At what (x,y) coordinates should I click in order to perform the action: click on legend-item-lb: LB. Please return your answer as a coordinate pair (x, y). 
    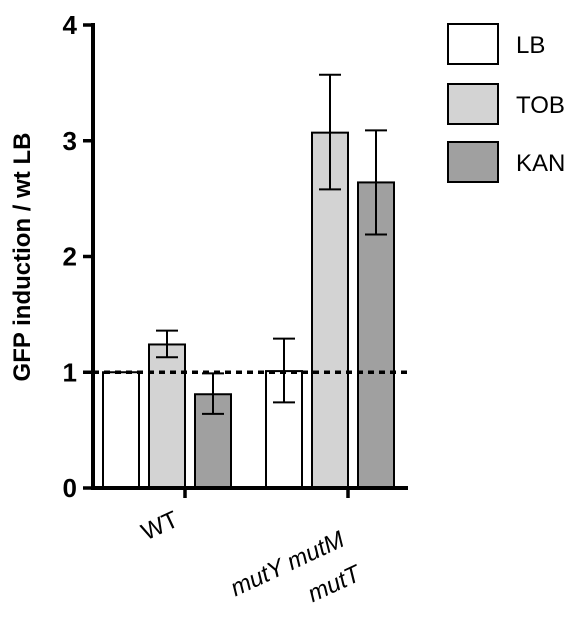
    Looking at the image, I should click on (496, 44).